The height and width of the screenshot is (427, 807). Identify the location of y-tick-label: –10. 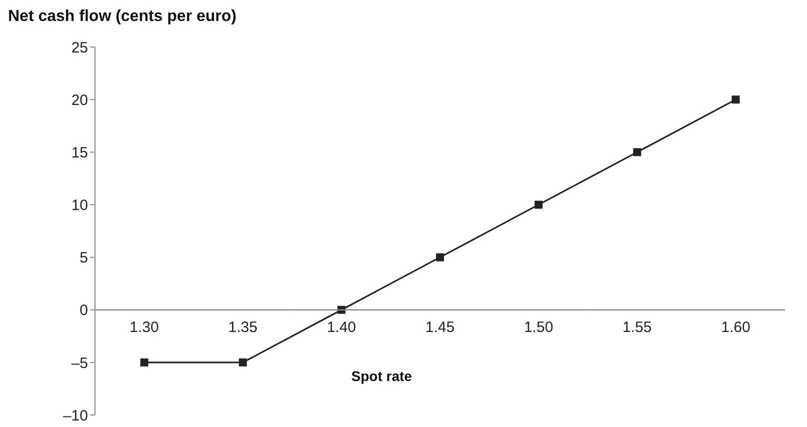
(75, 415).